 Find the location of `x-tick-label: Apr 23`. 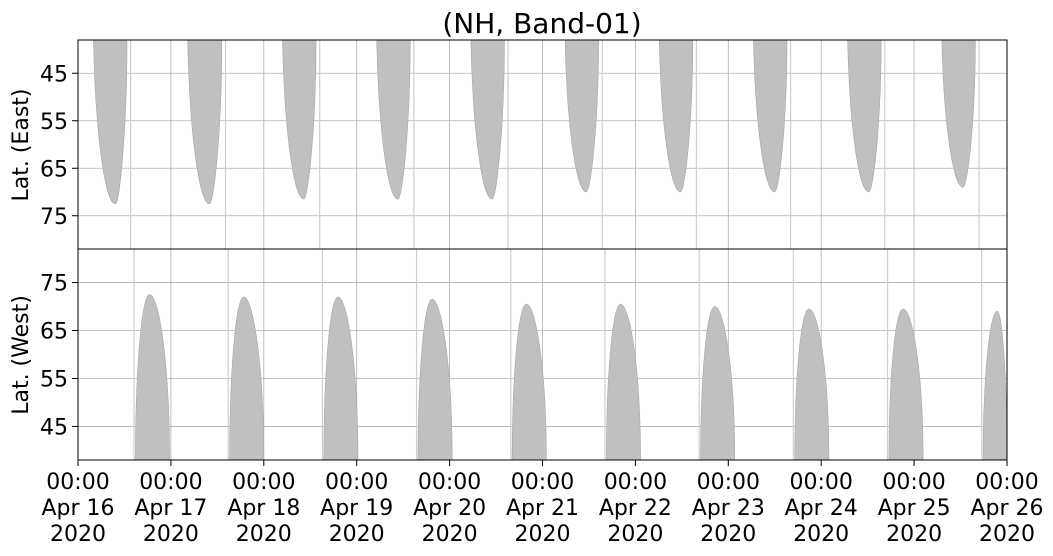

x-tick-label: Apr 23 is located at coordinates (728, 508).